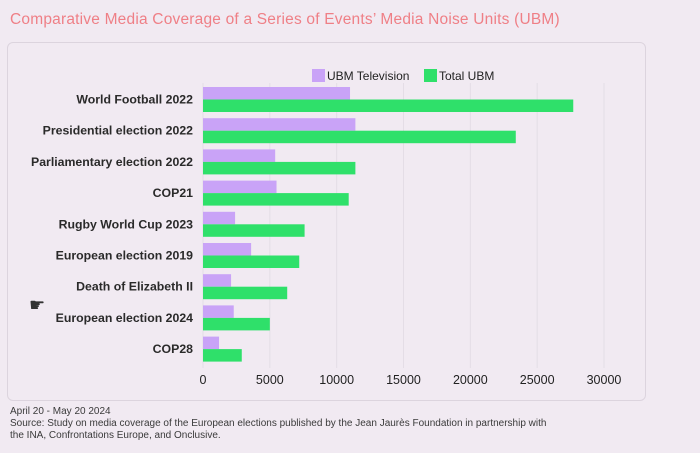 This screenshot has width=700, height=453. Describe the element at coordinates (276, 199) in the screenshot. I see `bar-total-ubm-cop21` at that location.